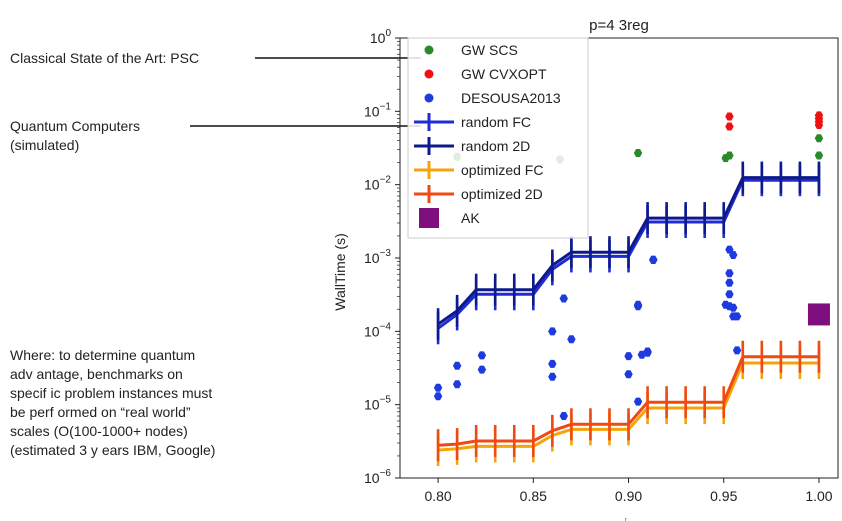  Describe the element at coordinates (502, 170) in the screenshot. I see `legend-label: optimized FC` at that location.